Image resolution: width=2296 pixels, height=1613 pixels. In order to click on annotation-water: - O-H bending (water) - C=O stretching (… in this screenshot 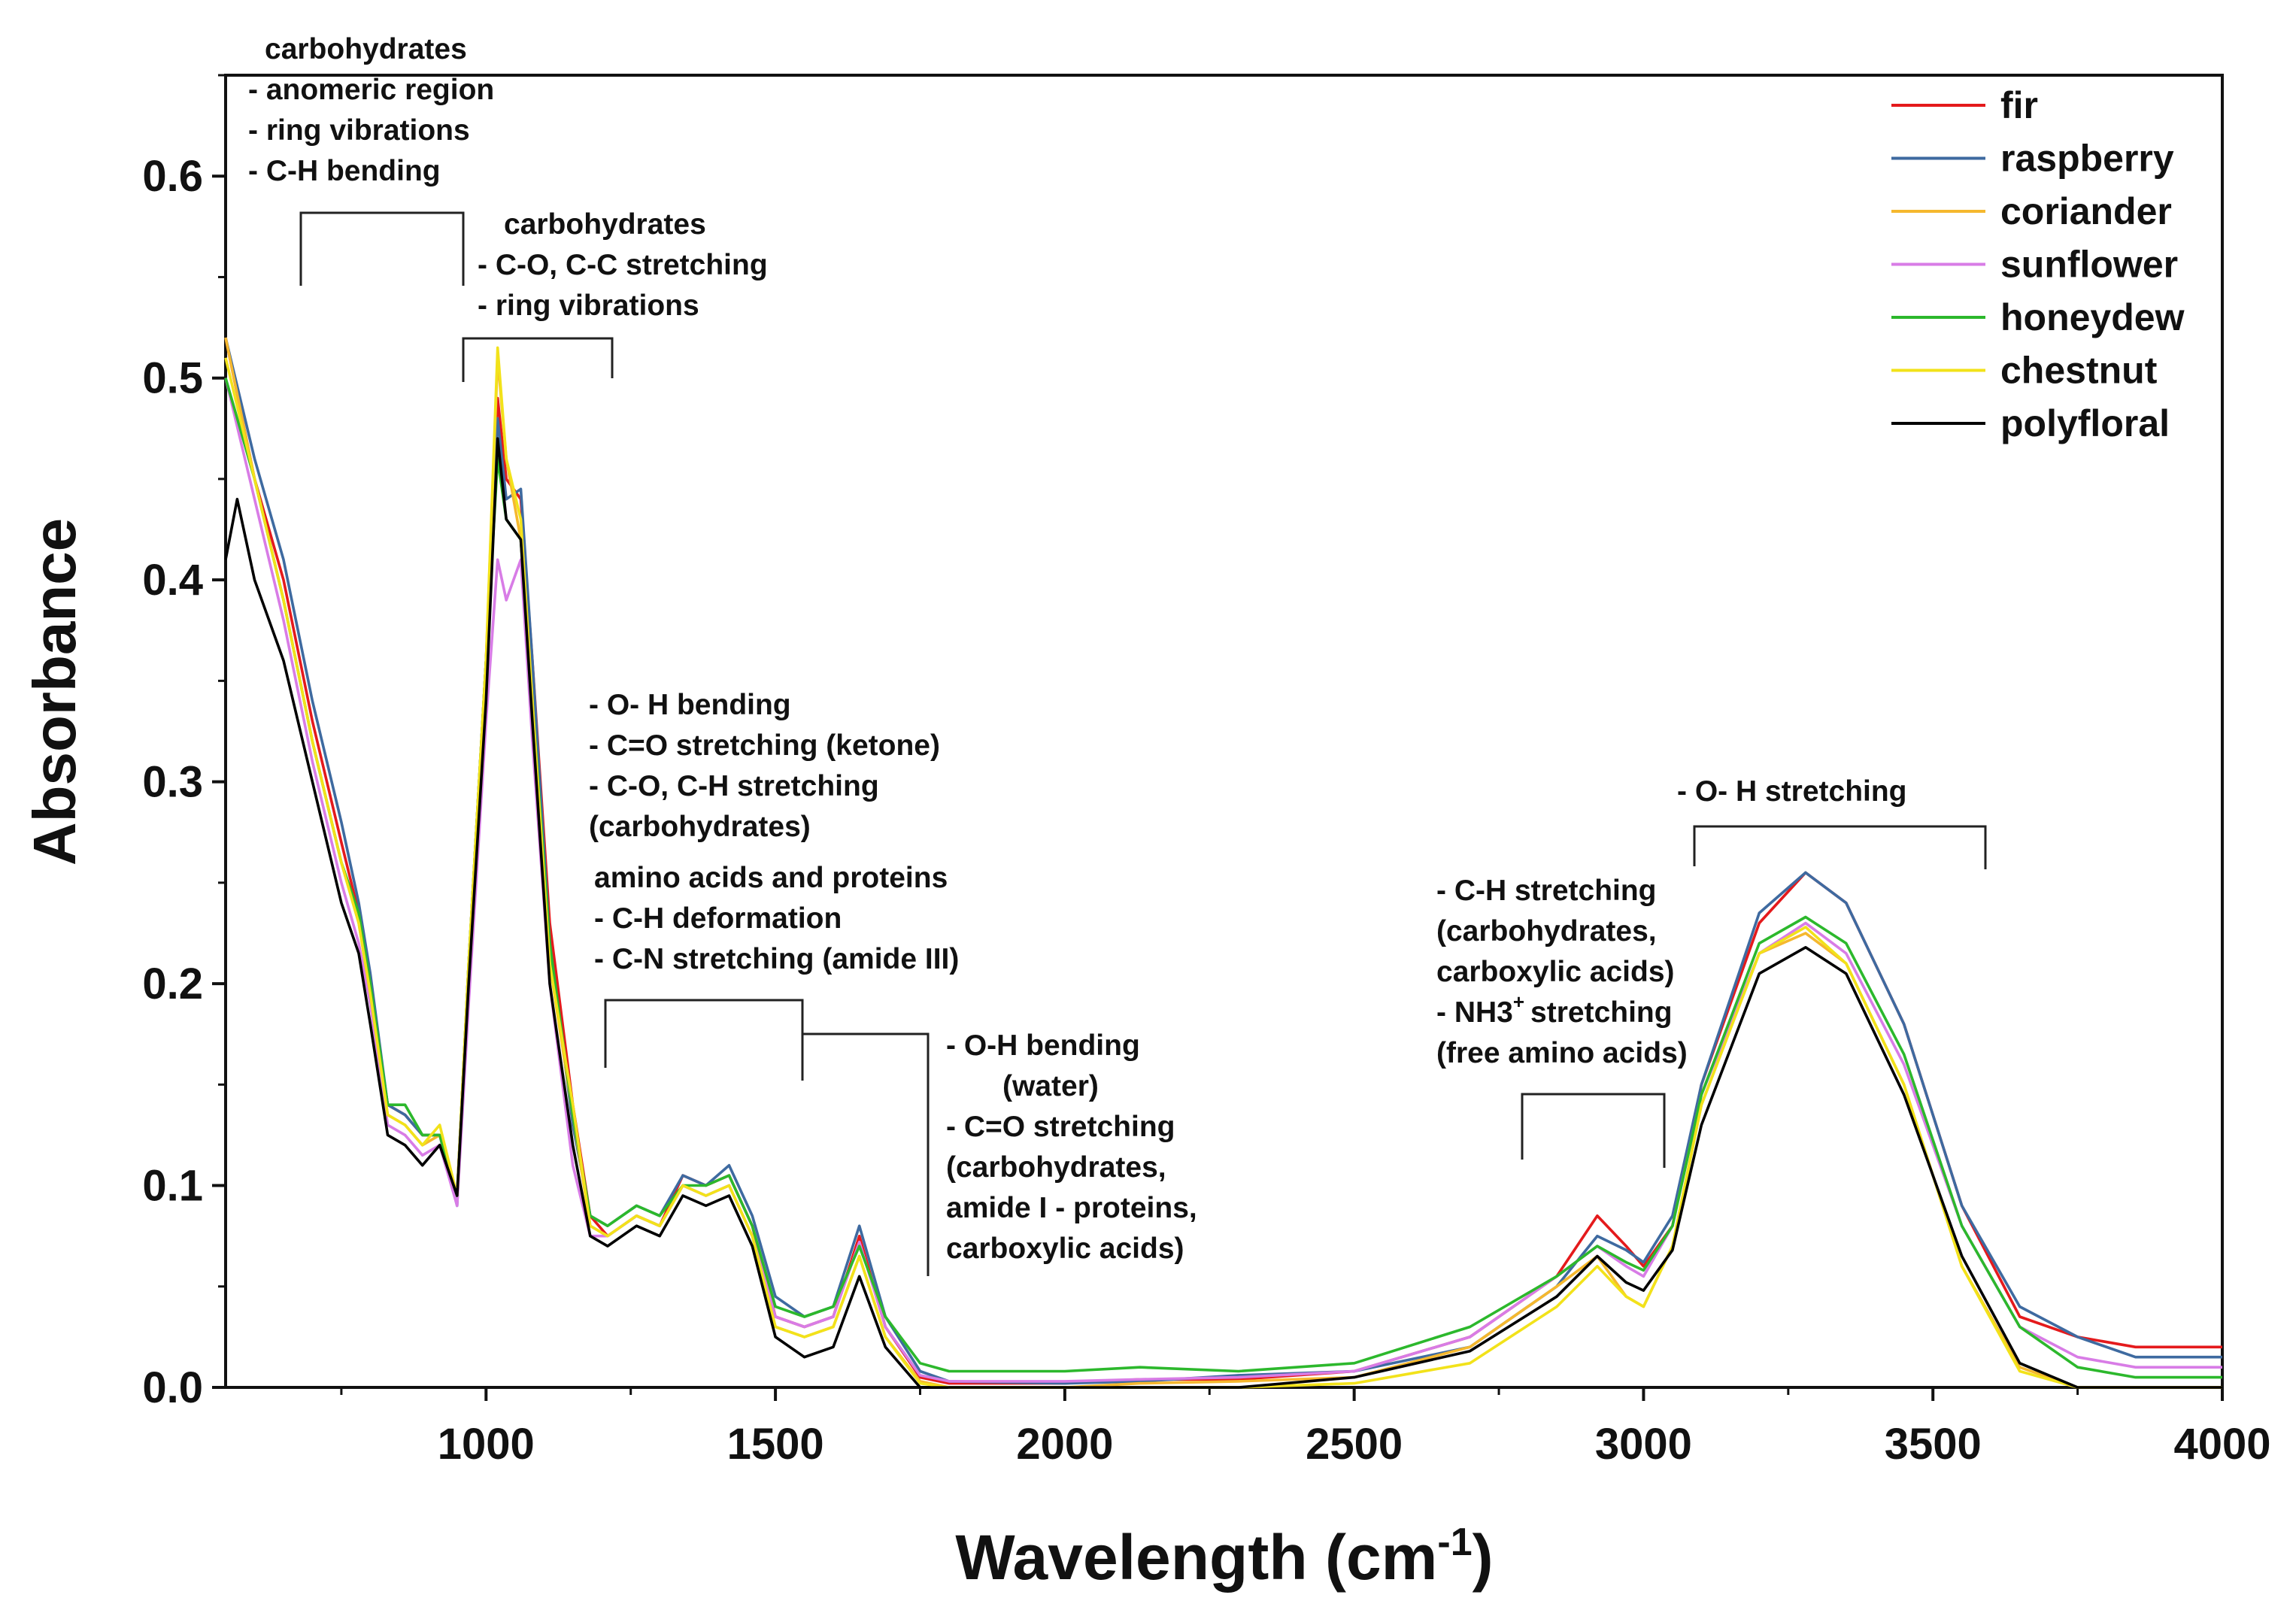, I will do `click(1076, 1147)`.